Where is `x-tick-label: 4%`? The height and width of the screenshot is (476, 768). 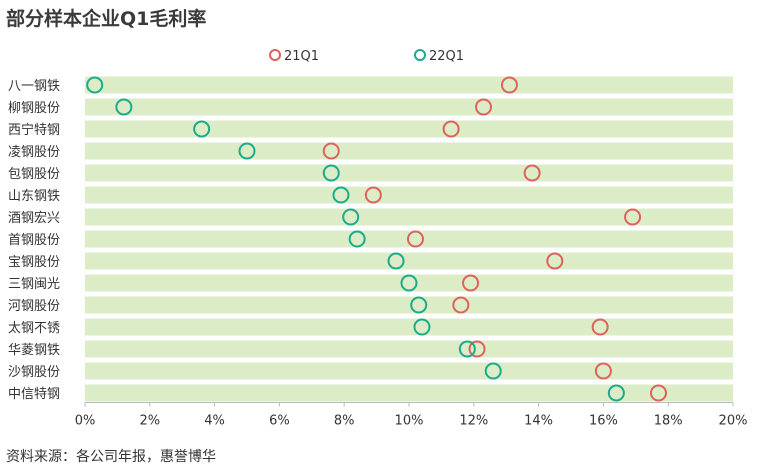 x-tick-label: 4% is located at coordinates (214, 421).